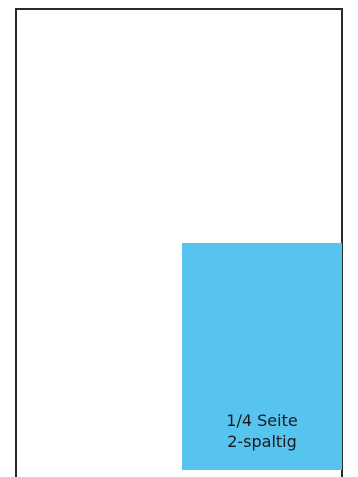 The width and height of the screenshot is (358, 477). I want to click on ad-columns-label: 2-spaltig, so click(262, 441).